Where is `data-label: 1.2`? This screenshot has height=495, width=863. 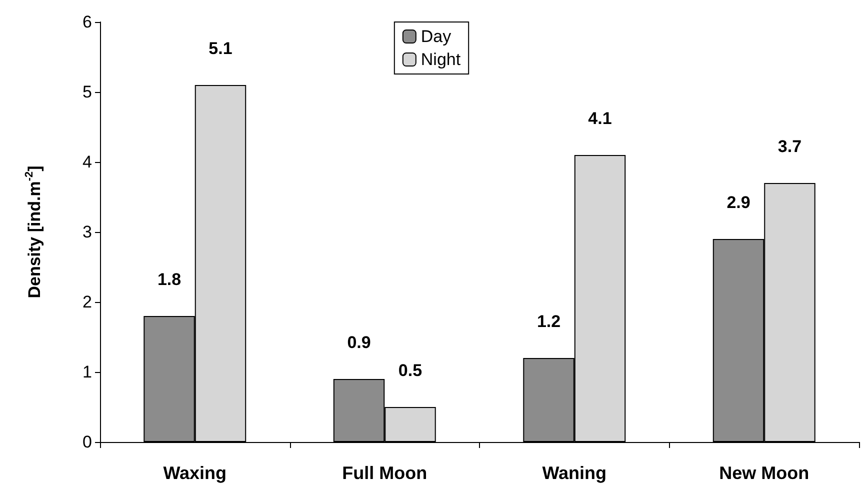
data-label: 1.2 is located at coordinates (548, 321).